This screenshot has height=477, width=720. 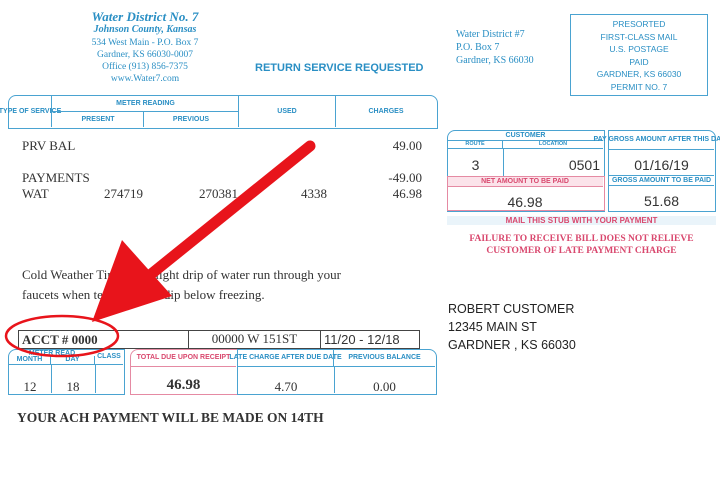 I want to click on ach-notice: YOUR ACH PAYMENT WILL BE MADE ON 14TH, so click(x=170, y=417).